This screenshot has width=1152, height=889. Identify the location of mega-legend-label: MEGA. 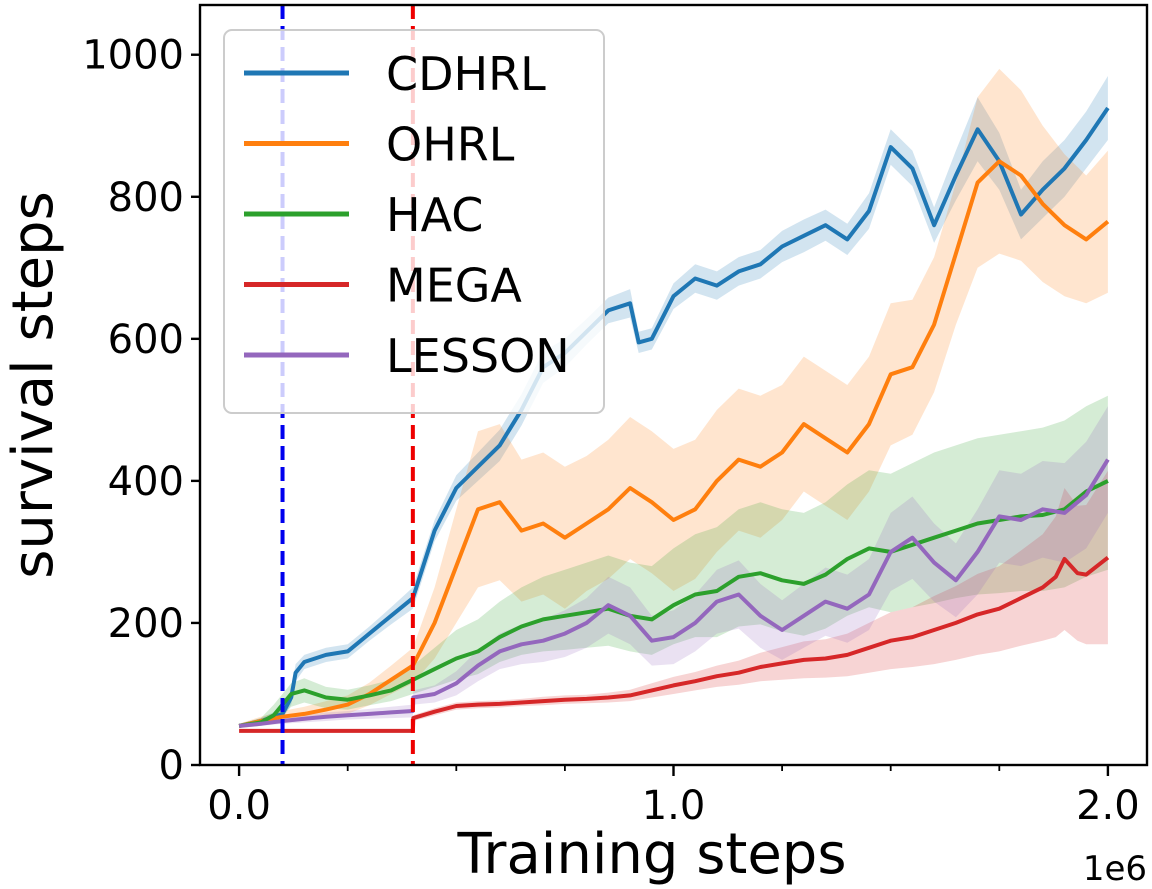
(454, 286).